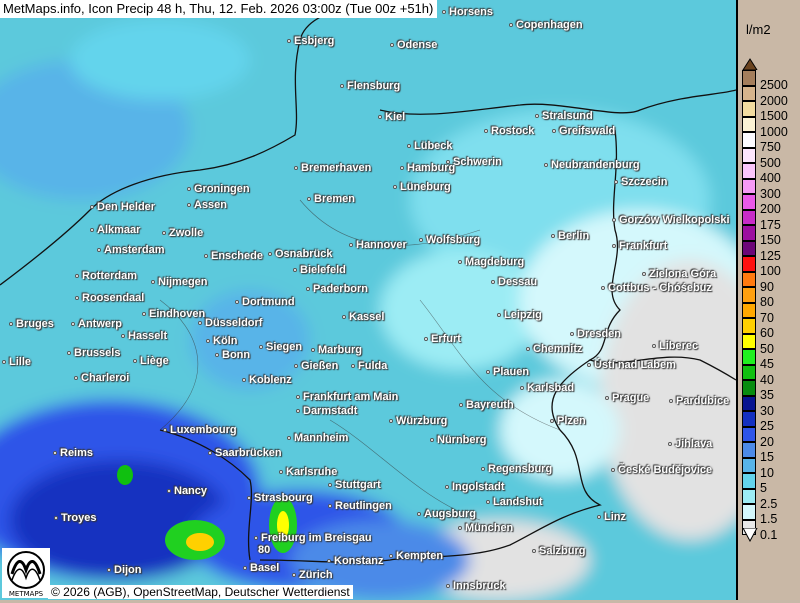 Image resolution: width=800 pixels, height=603 pixels. Describe the element at coordinates (360, 506) in the screenshot. I see `city-label: Reutlingen` at that location.